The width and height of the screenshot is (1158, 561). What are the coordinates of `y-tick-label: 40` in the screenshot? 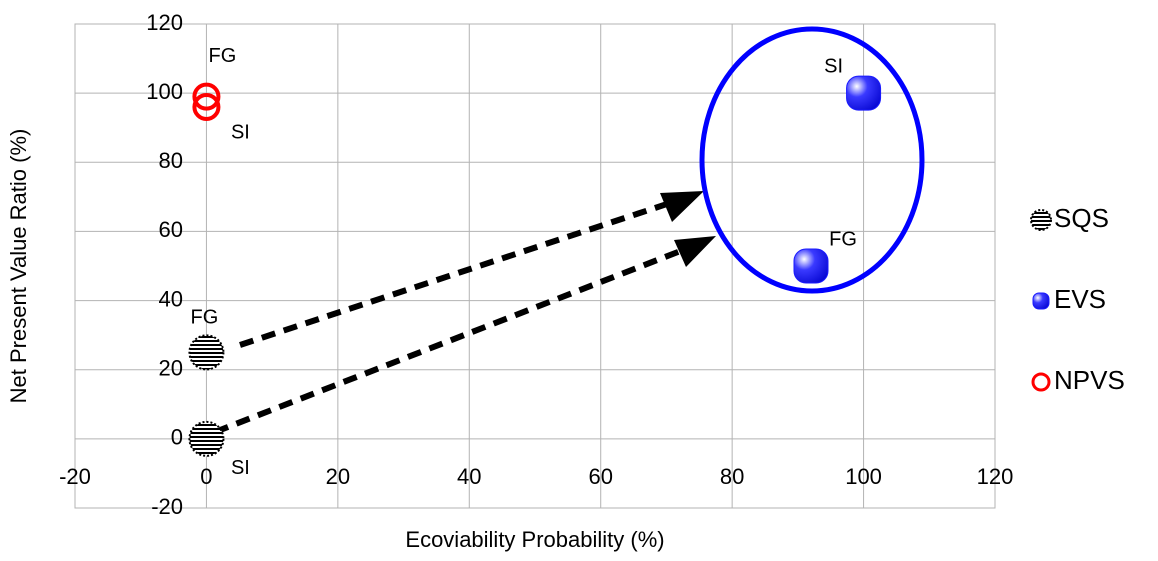 It's located at (171, 298).